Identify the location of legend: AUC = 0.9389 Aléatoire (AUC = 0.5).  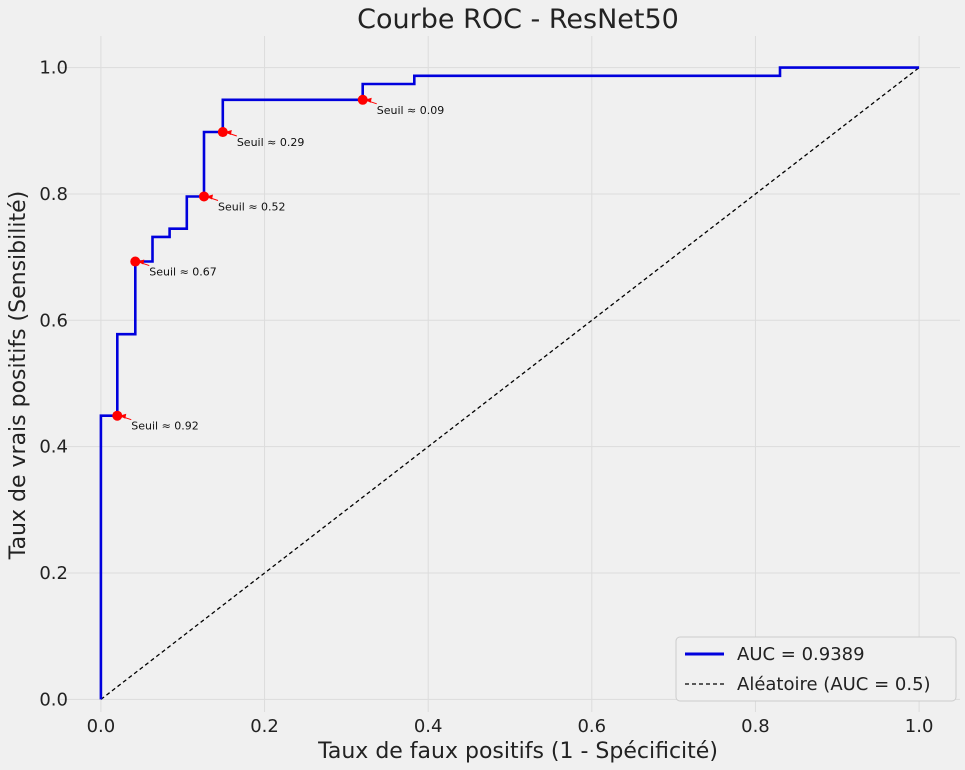
(816, 669).